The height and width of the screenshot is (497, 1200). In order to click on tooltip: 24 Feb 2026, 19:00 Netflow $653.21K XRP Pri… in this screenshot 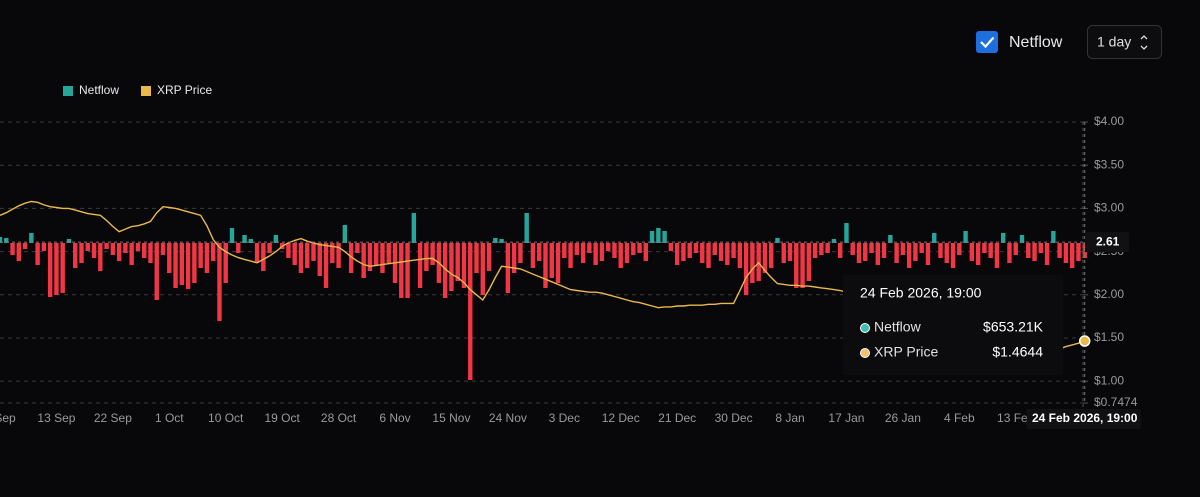, I will do `click(967, 325)`.